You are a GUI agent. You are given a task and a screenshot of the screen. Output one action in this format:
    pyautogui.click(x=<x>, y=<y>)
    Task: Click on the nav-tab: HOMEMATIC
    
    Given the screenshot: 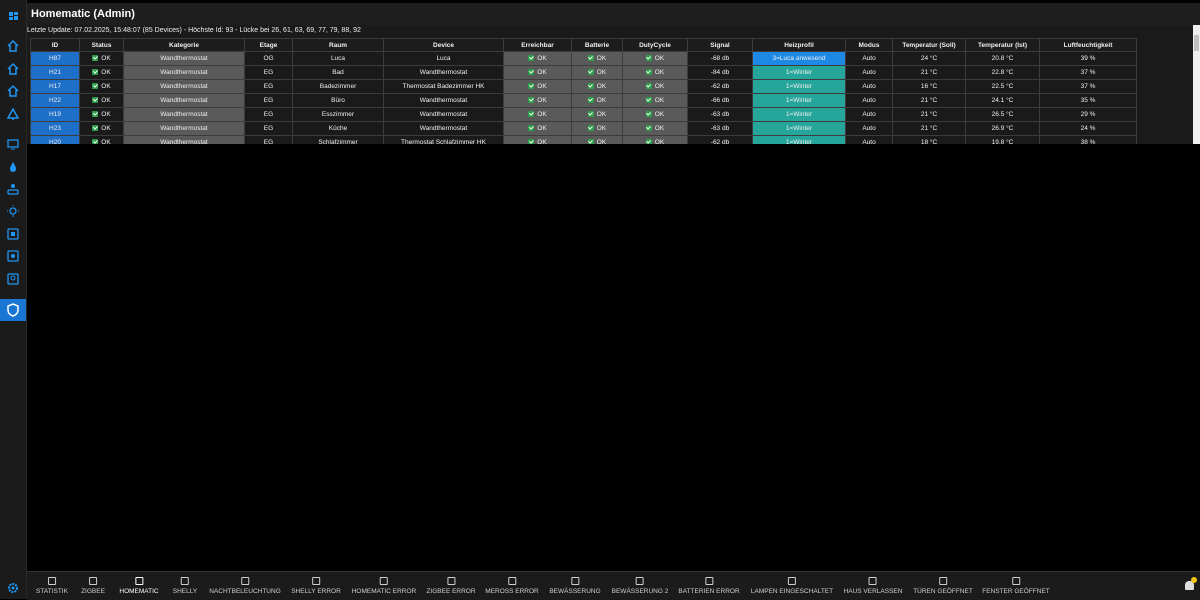 What is the action you would take?
    pyautogui.click(x=139, y=586)
    